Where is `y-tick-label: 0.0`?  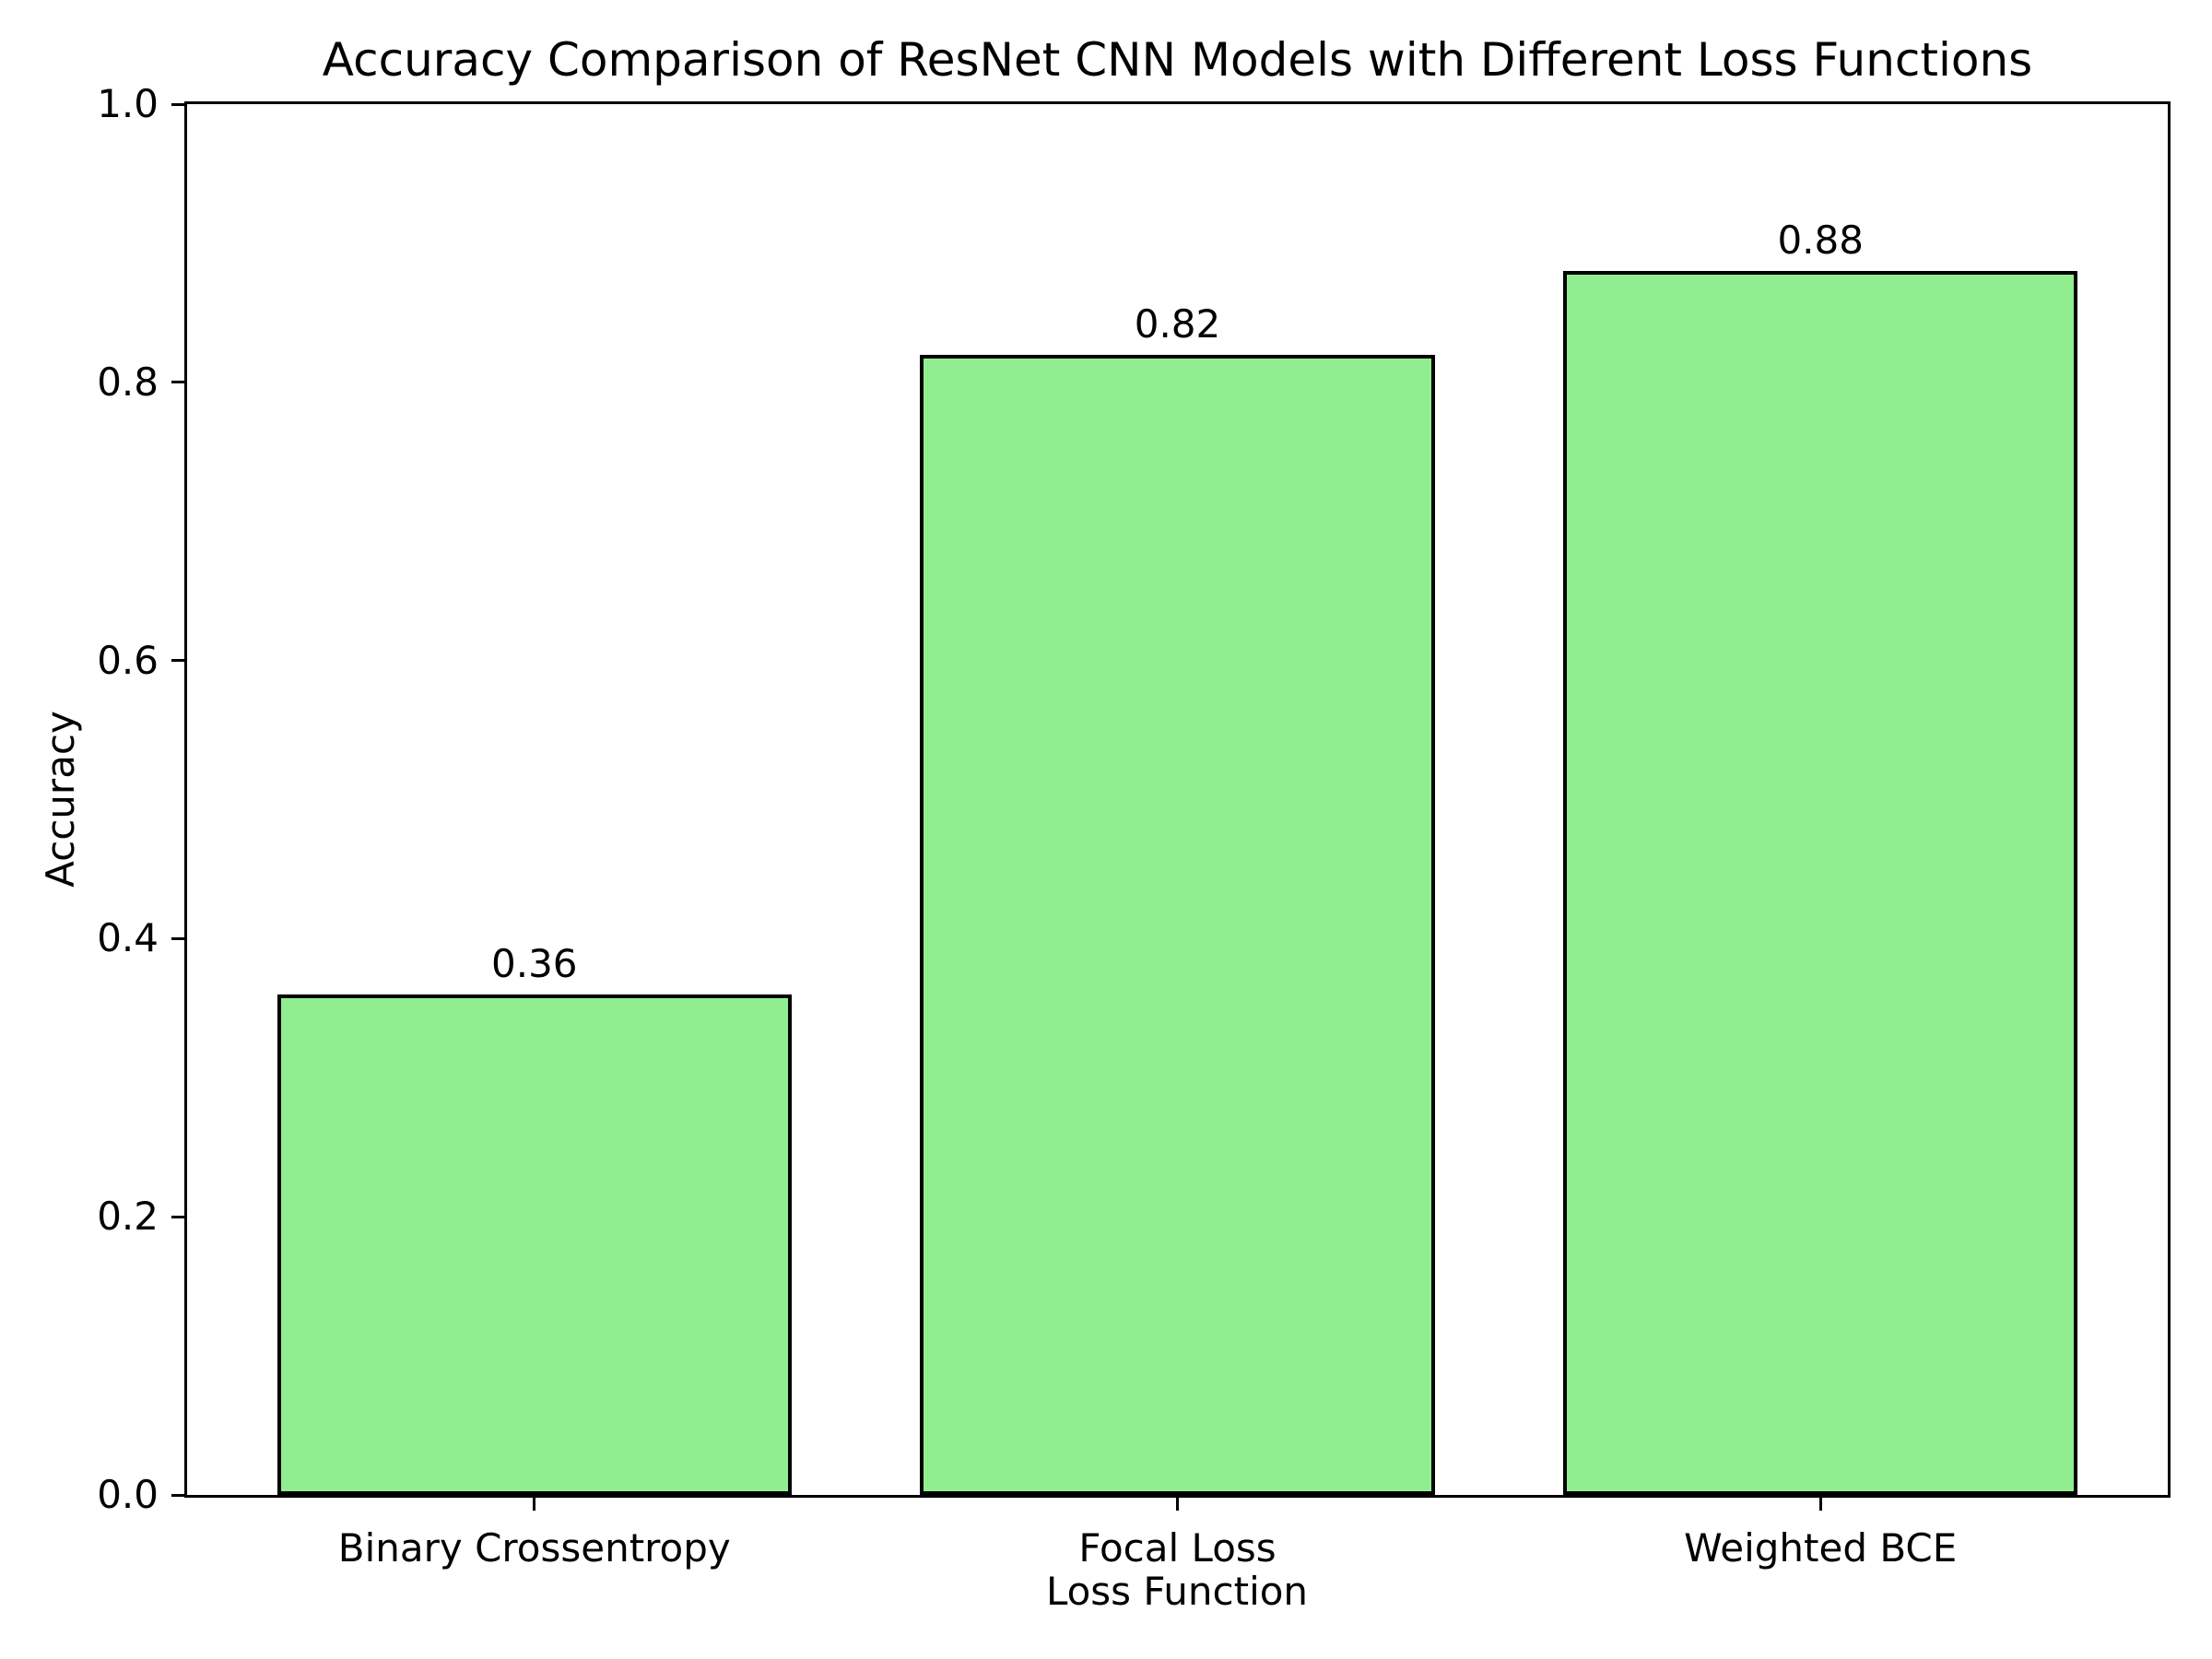 y-tick-label: 0.0 is located at coordinates (128, 1494).